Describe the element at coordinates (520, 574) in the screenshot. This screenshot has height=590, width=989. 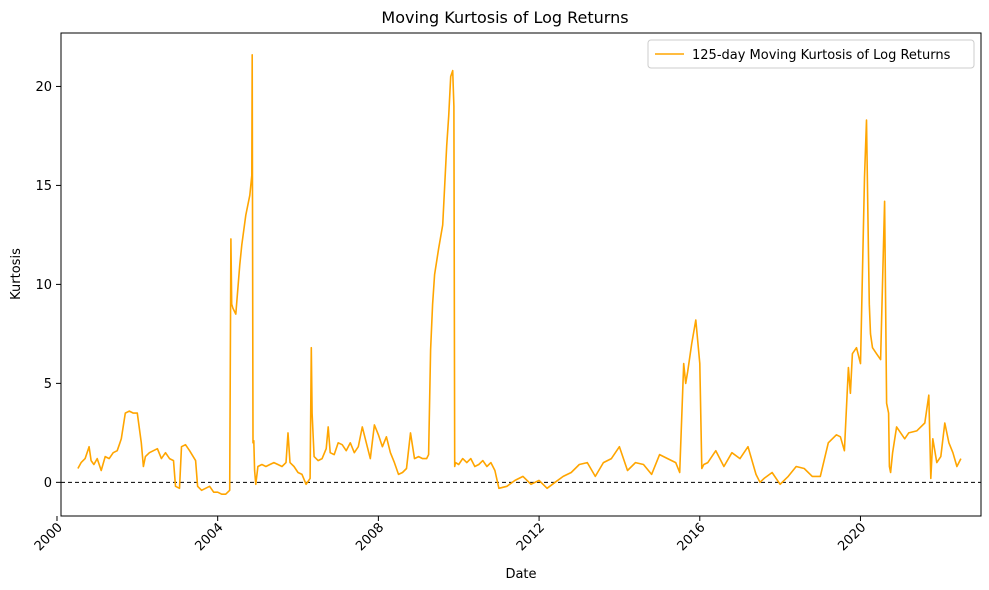
I see `x-axis-label: Date` at that location.